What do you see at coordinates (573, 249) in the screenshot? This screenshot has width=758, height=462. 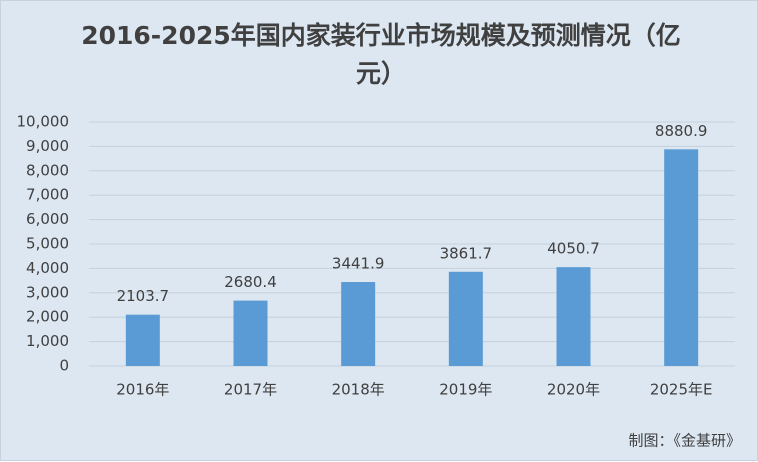 I see `data-label: 4050.7` at bounding box center [573, 249].